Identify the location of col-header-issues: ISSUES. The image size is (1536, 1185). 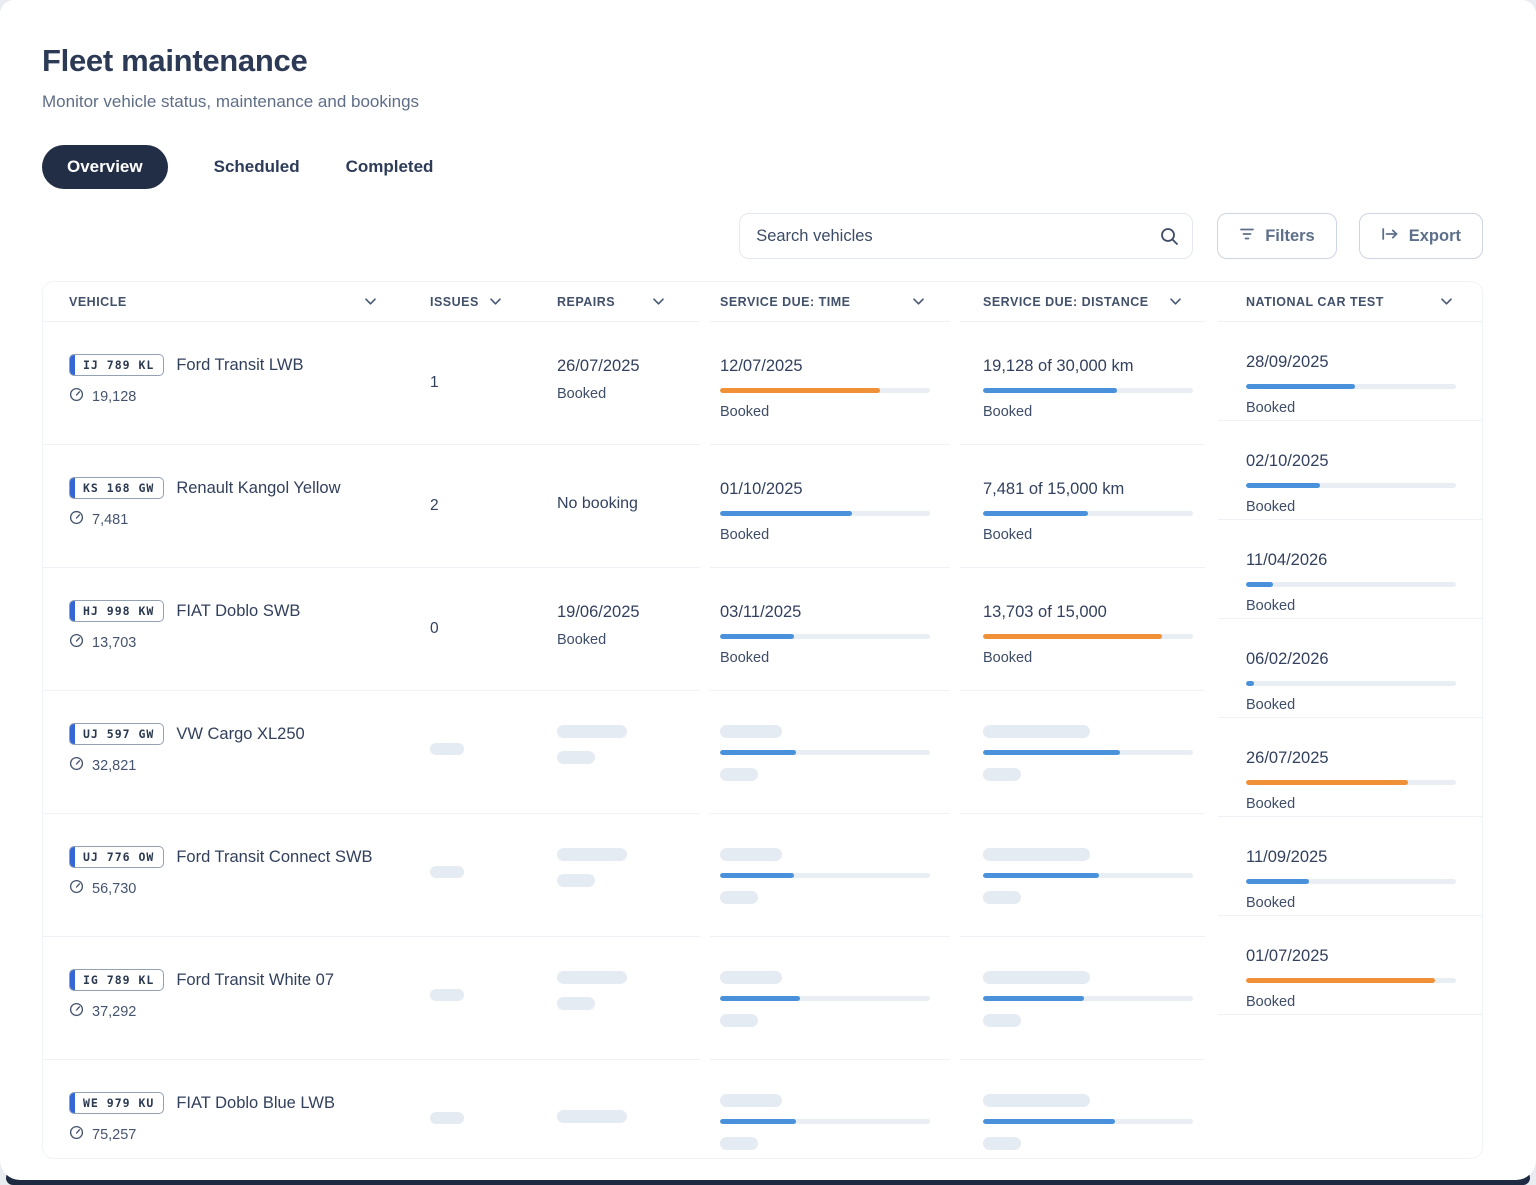
(493, 302).